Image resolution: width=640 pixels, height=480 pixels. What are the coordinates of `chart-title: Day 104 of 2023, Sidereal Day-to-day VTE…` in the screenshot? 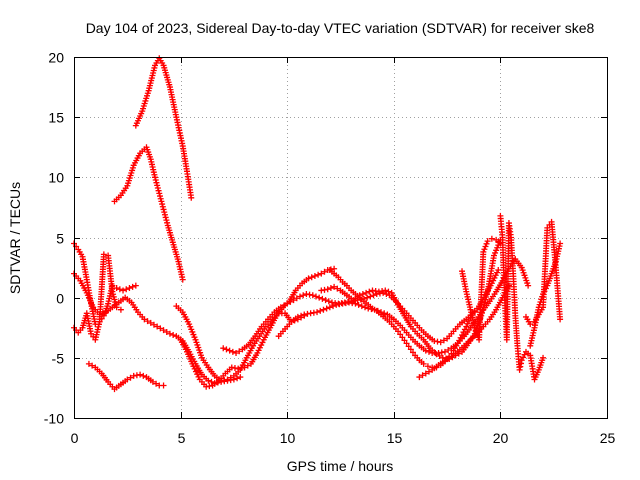 It's located at (340, 28).